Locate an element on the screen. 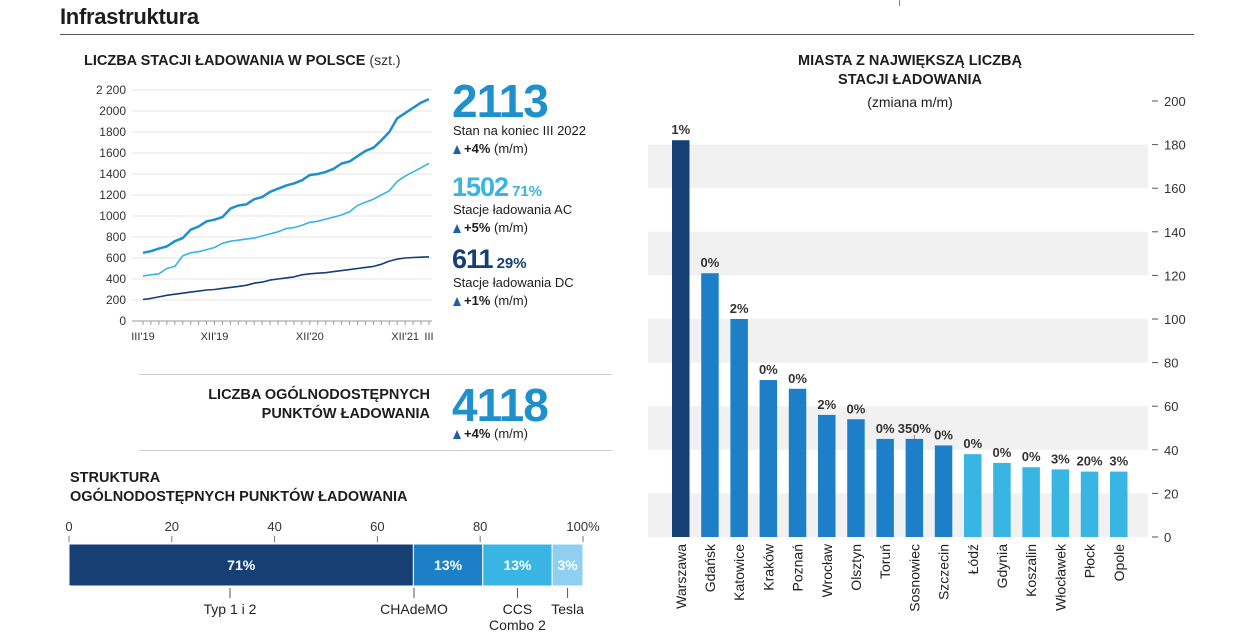 The height and width of the screenshot is (640, 1240). stations-title-text: LICZBA STACJI ŁADOWANIA W POLSCE is located at coordinates (225, 61).